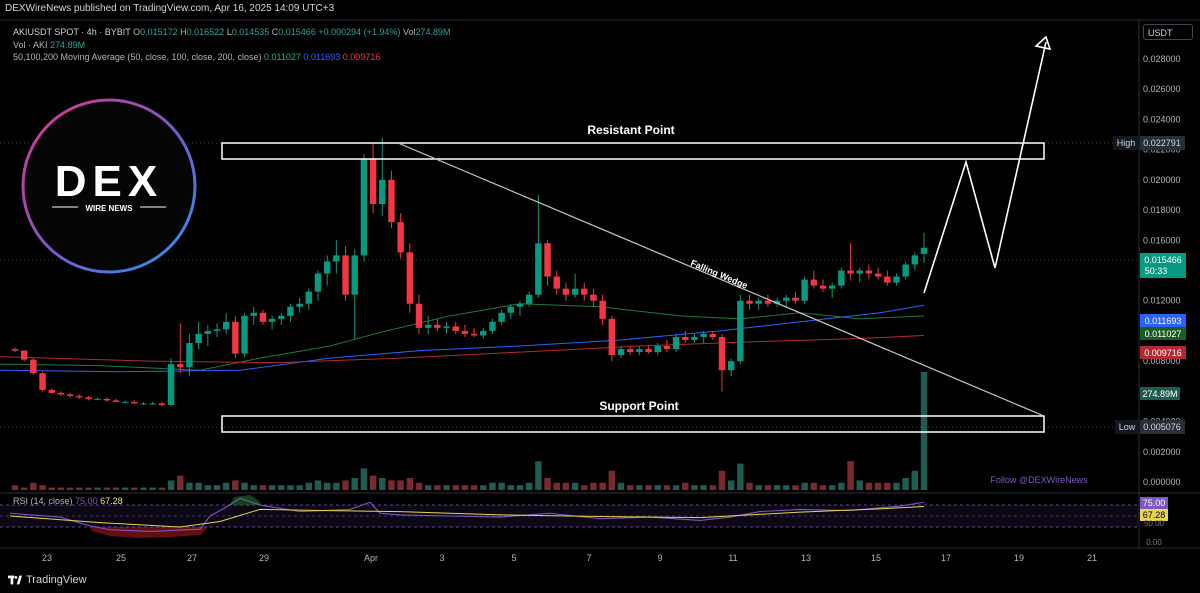 The height and width of the screenshot is (593, 1200). Describe the element at coordinates (297, 32) in the screenshot. I see `legend-close: 0.015466` at that location.